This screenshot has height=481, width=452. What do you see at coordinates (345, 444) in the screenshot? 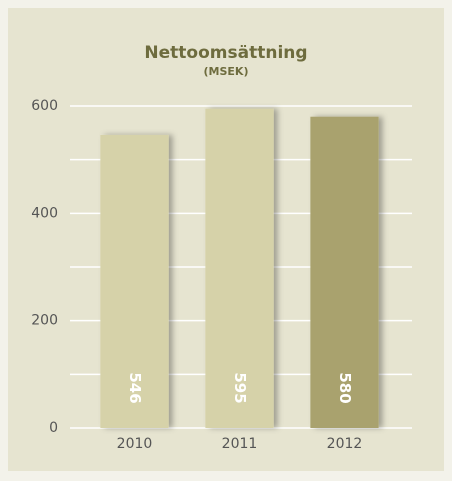
I see `x-tick-label: 2012` at bounding box center [345, 444].